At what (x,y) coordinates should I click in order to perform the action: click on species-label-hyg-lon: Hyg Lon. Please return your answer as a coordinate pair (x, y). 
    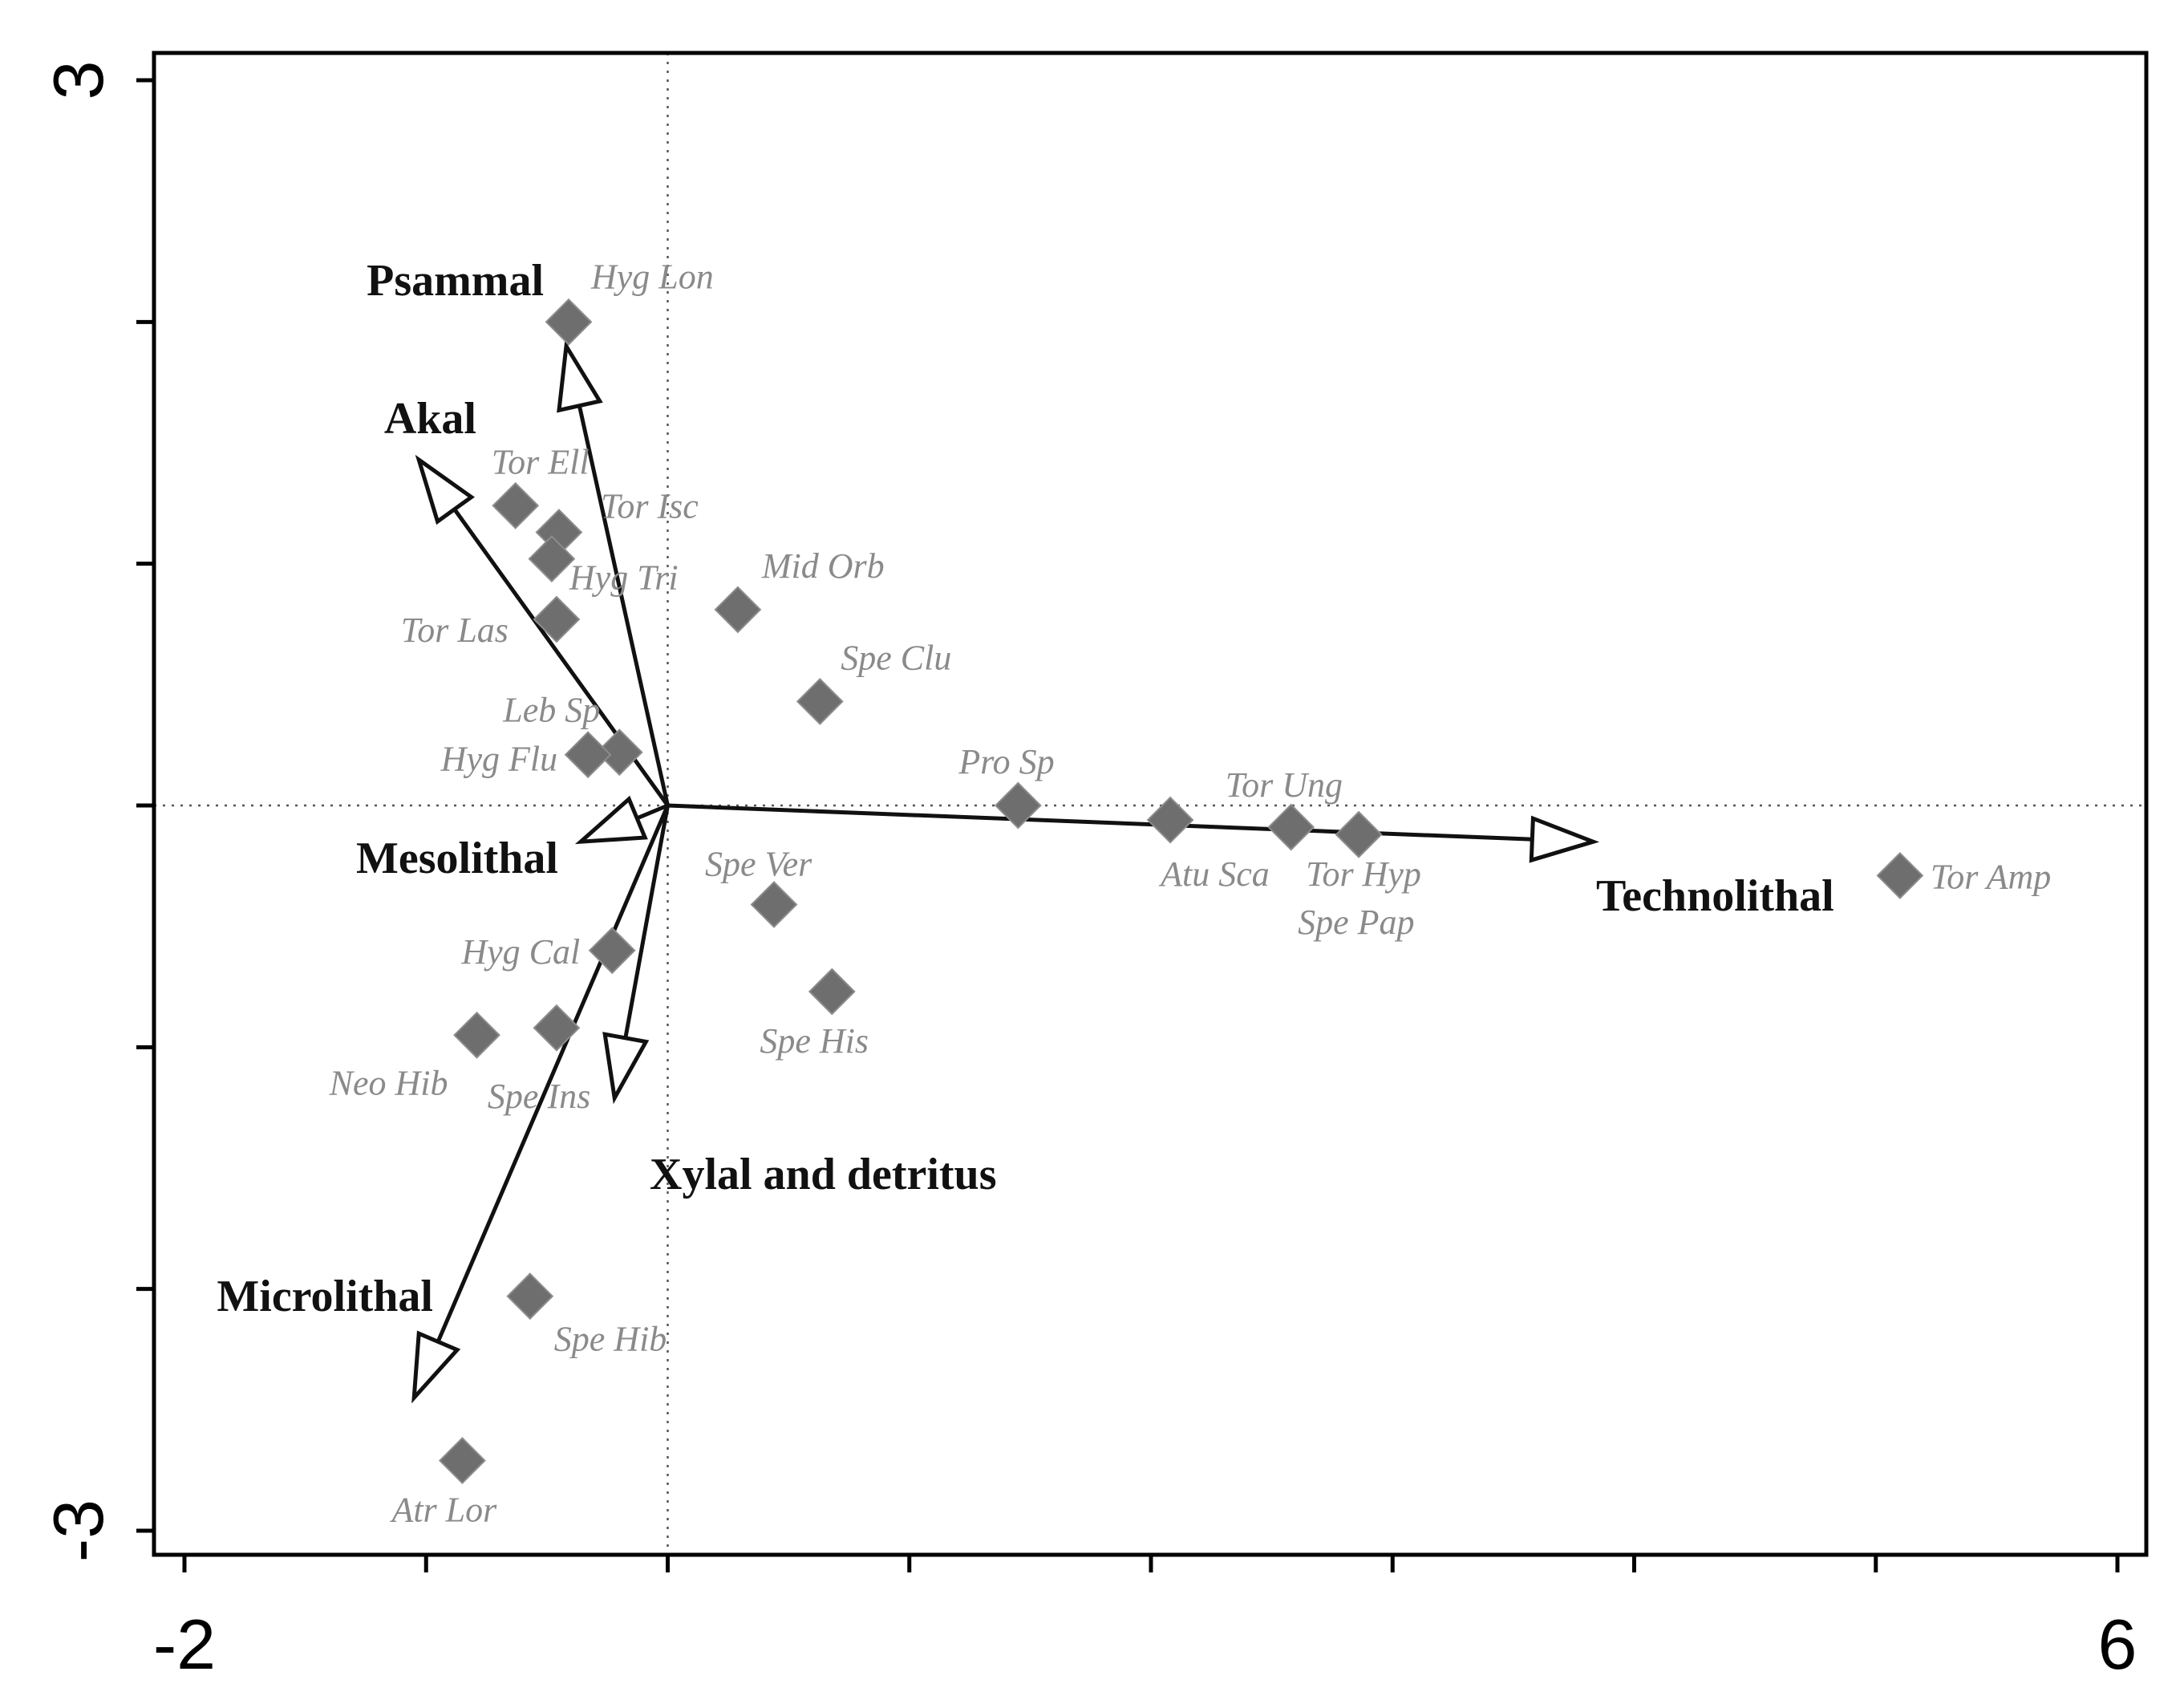
    Looking at the image, I should click on (652, 276).